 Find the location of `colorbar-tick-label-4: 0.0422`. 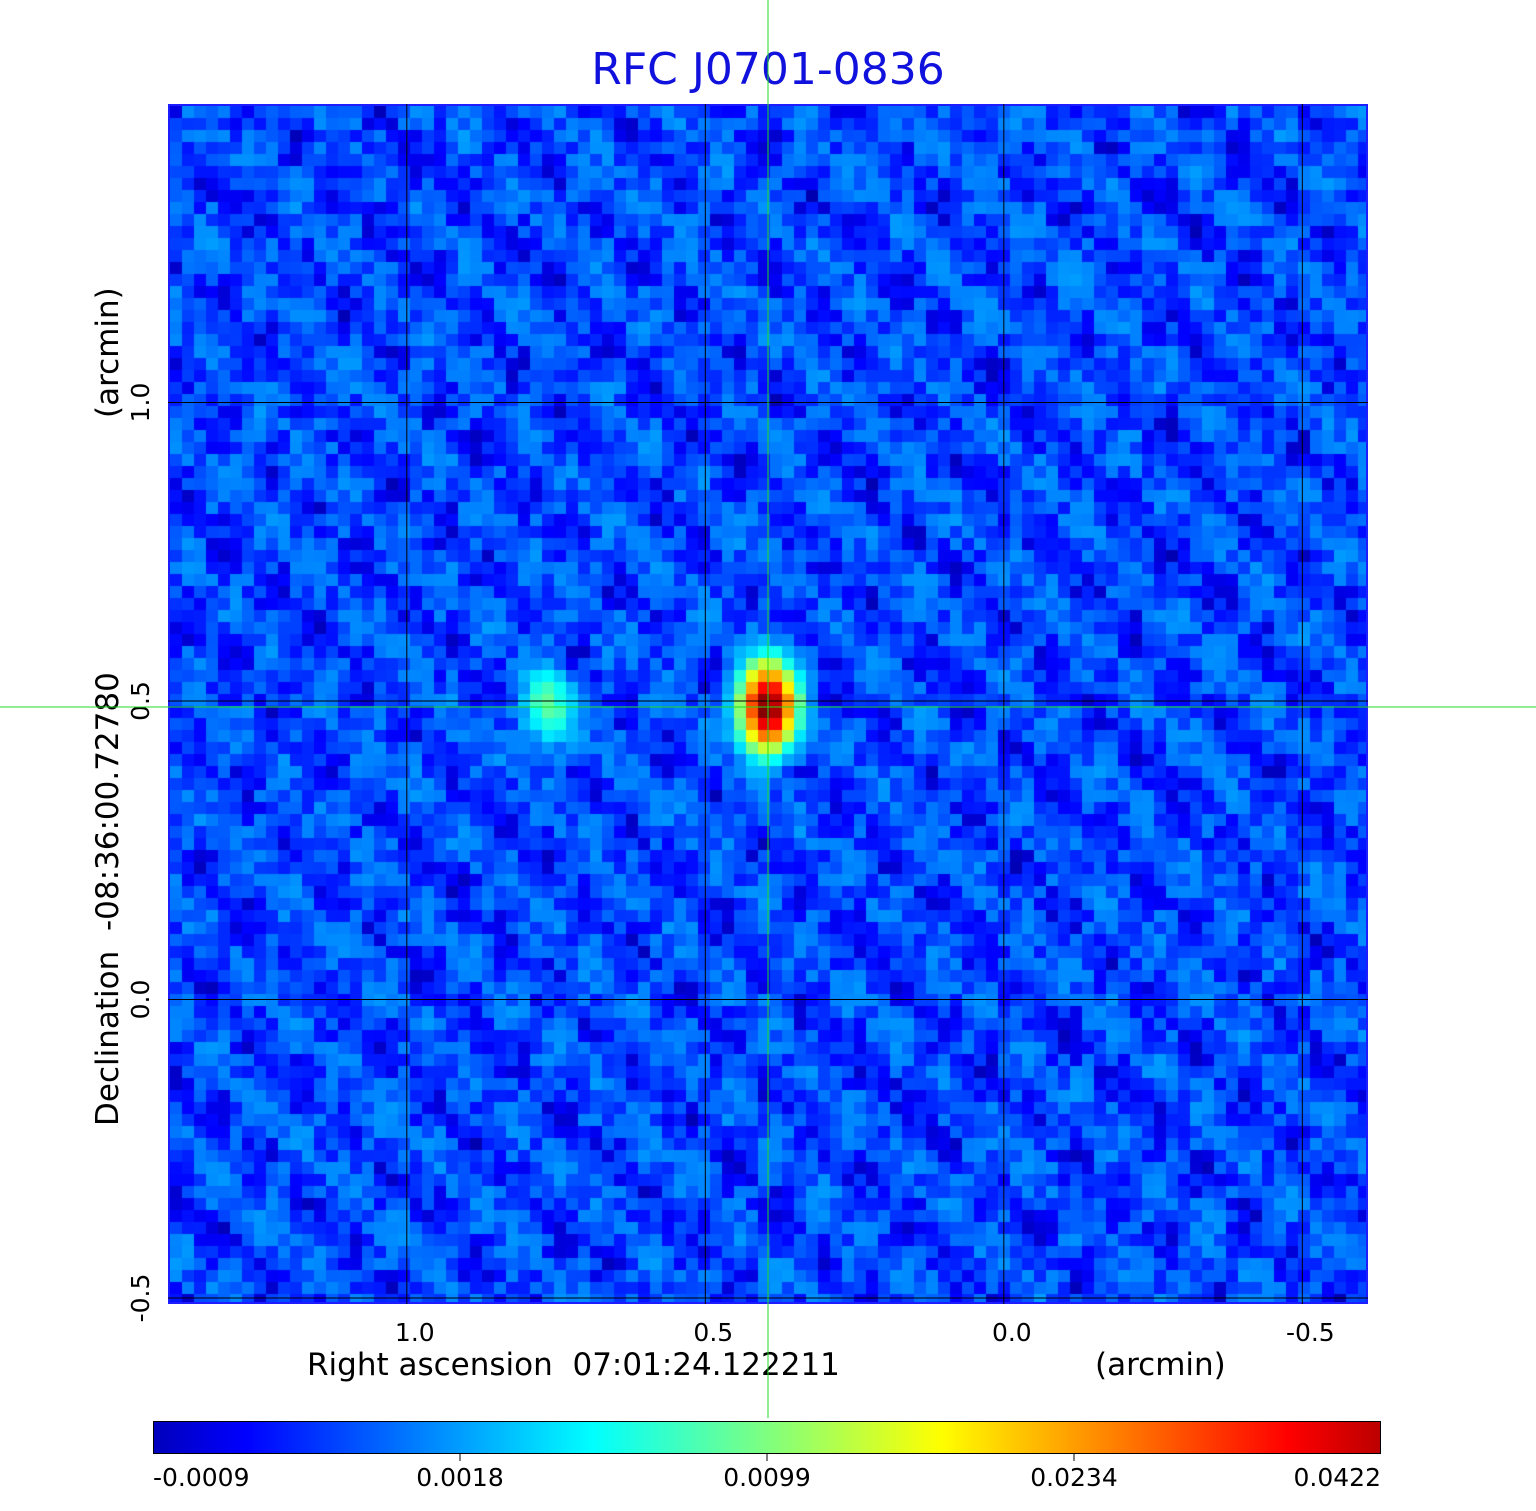

colorbar-tick-label-4: 0.0422 is located at coordinates (1337, 1477).